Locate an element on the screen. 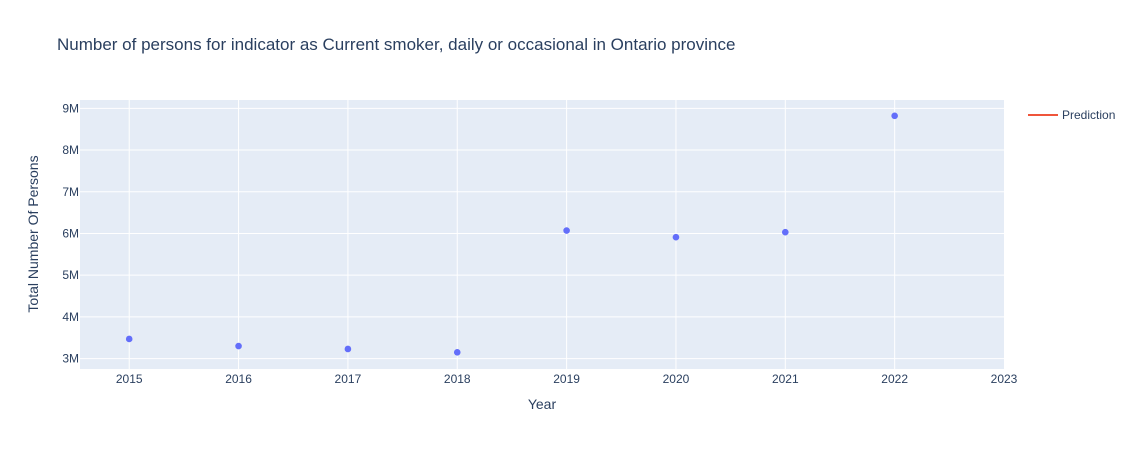  legend: Prediction is located at coordinates (1071, 115).